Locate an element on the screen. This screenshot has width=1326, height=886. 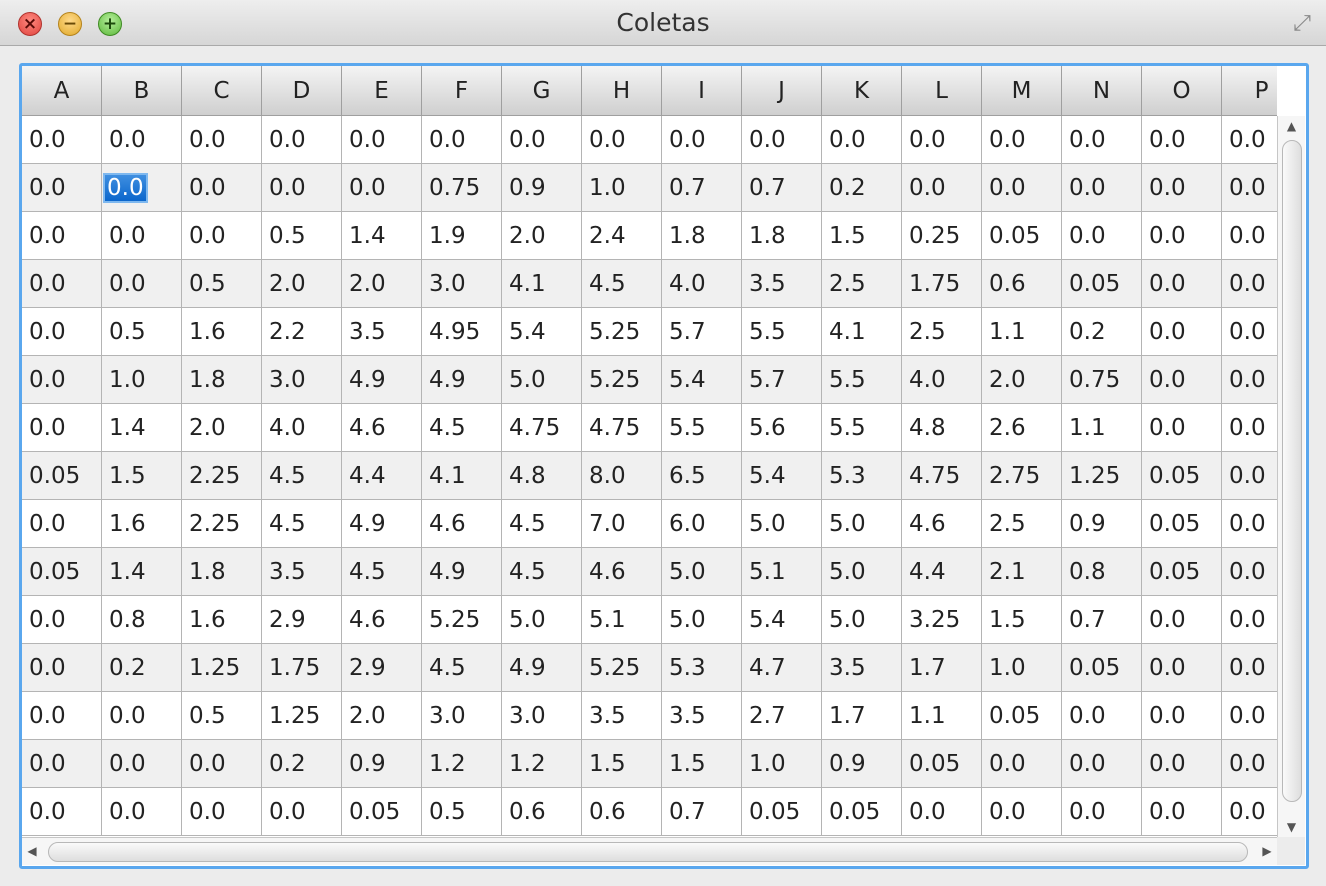
table-cell: 1.7 is located at coordinates (942, 668).